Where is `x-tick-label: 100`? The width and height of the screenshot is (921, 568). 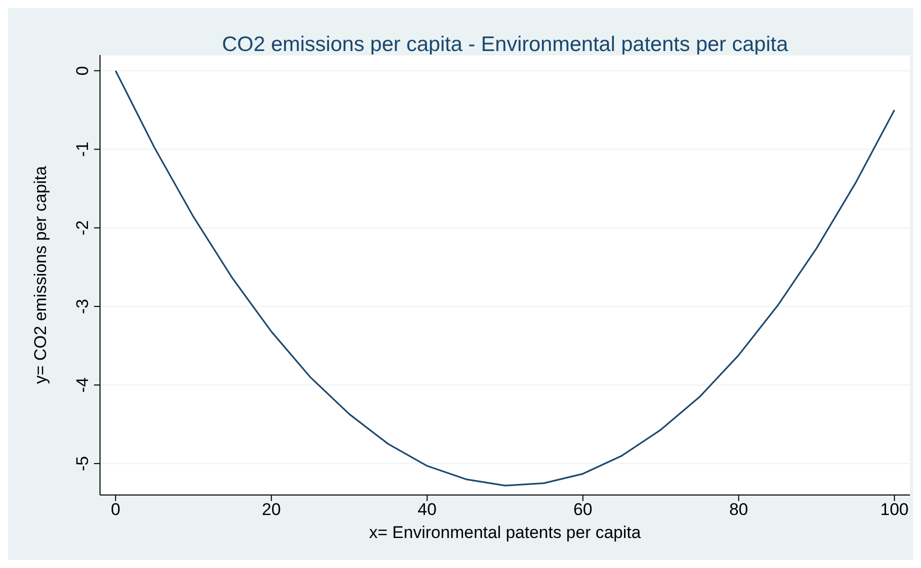
x-tick-label: 100 is located at coordinates (894, 510).